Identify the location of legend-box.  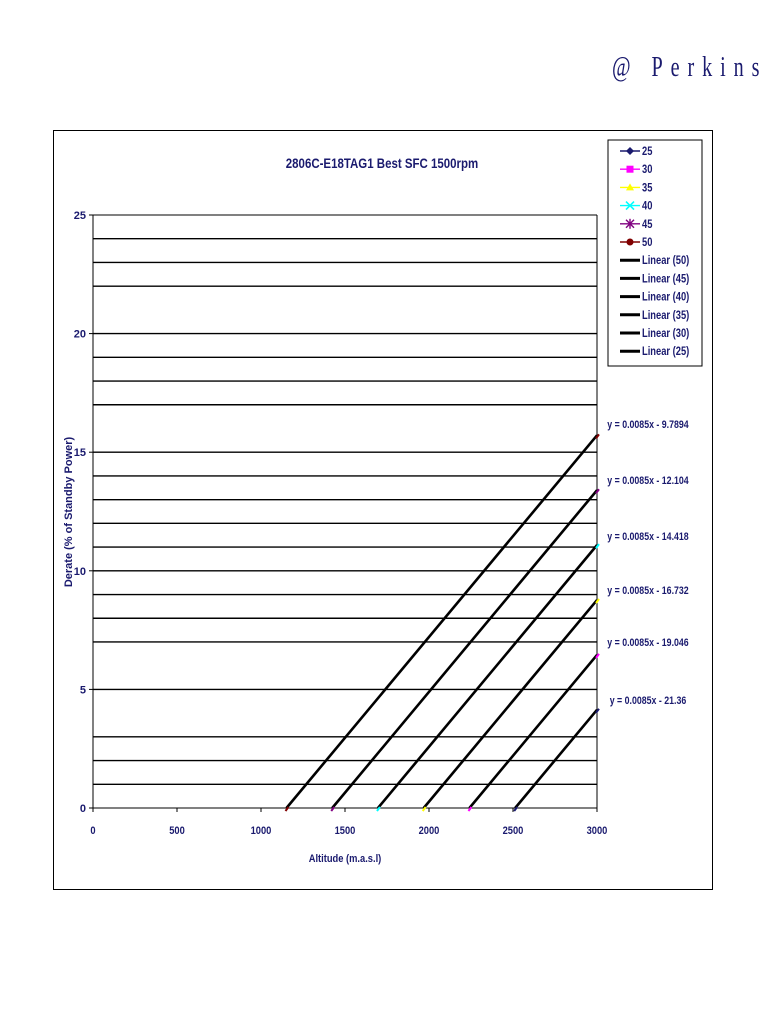
(655, 253).